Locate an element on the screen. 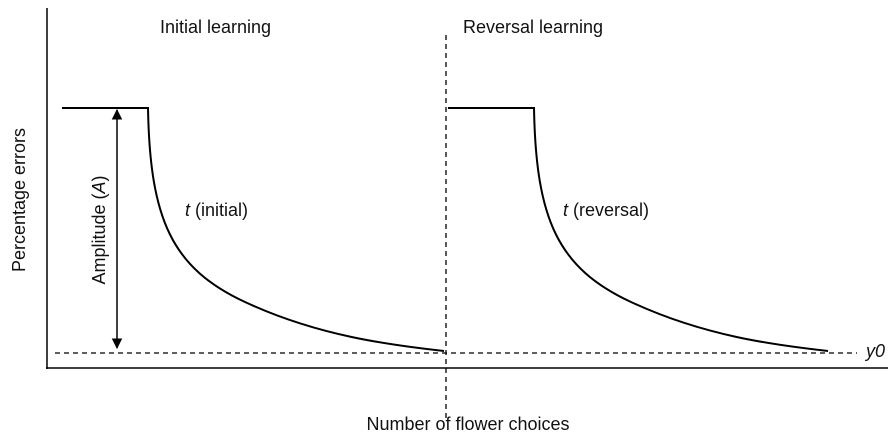  curve-label: t (initial) is located at coordinates (216, 210).